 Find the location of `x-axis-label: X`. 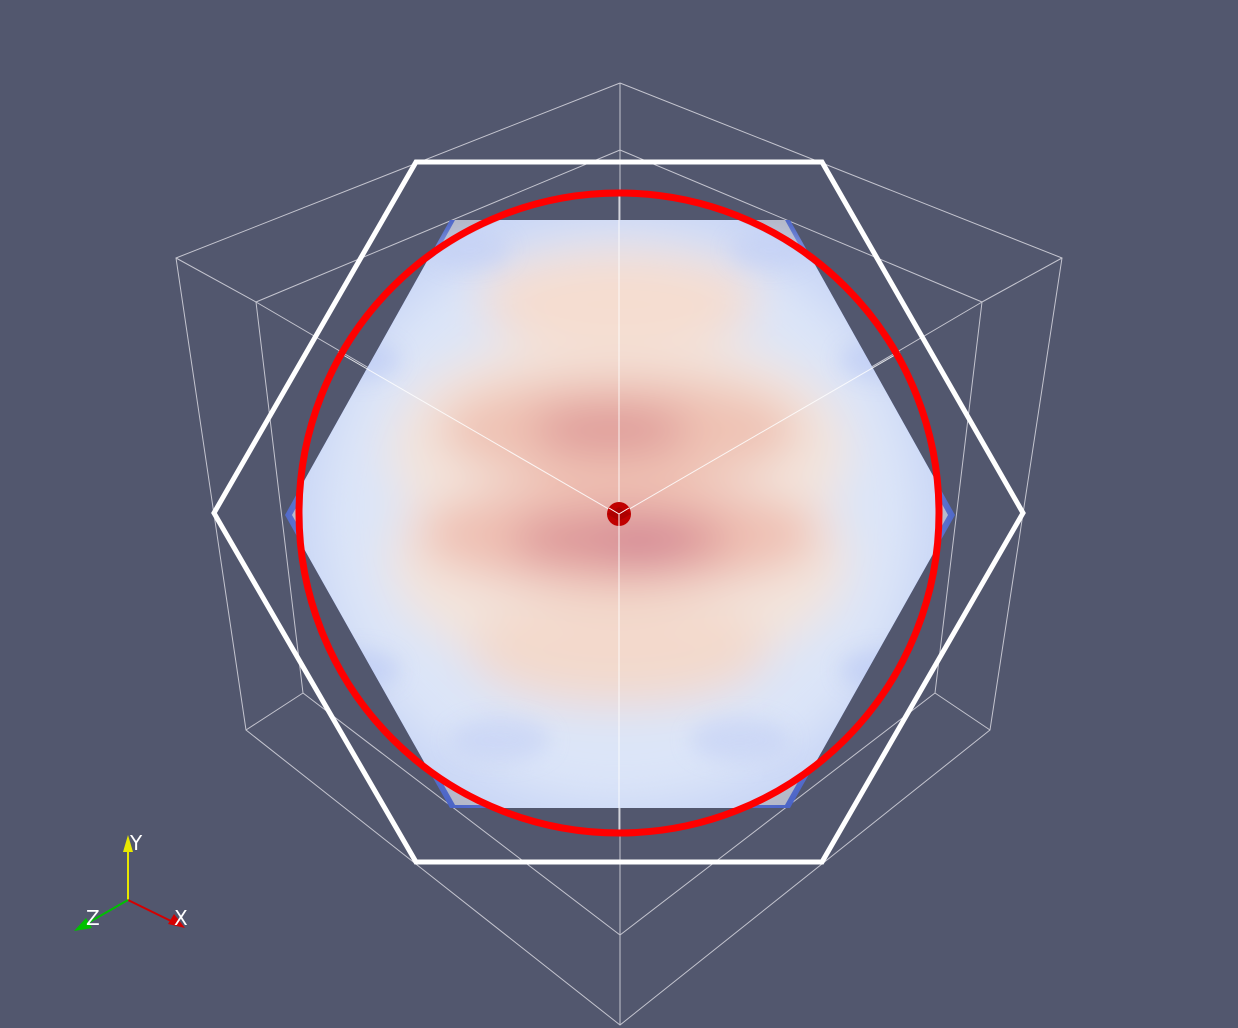

x-axis-label: X is located at coordinates (181, 918).